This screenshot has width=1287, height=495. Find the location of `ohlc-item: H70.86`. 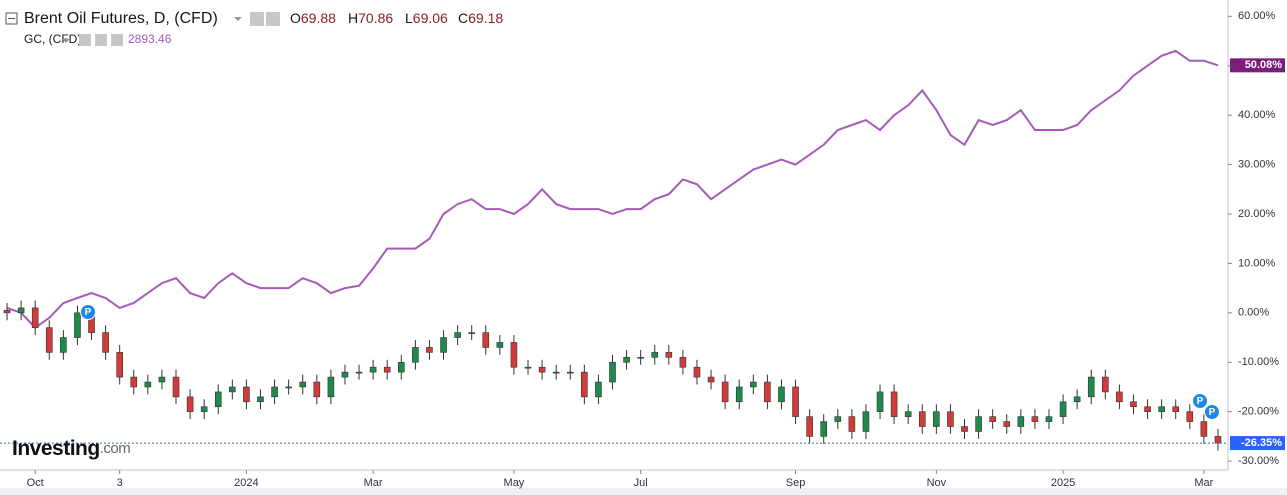

ohlc-item: H70.86 is located at coordinates (370, 18).